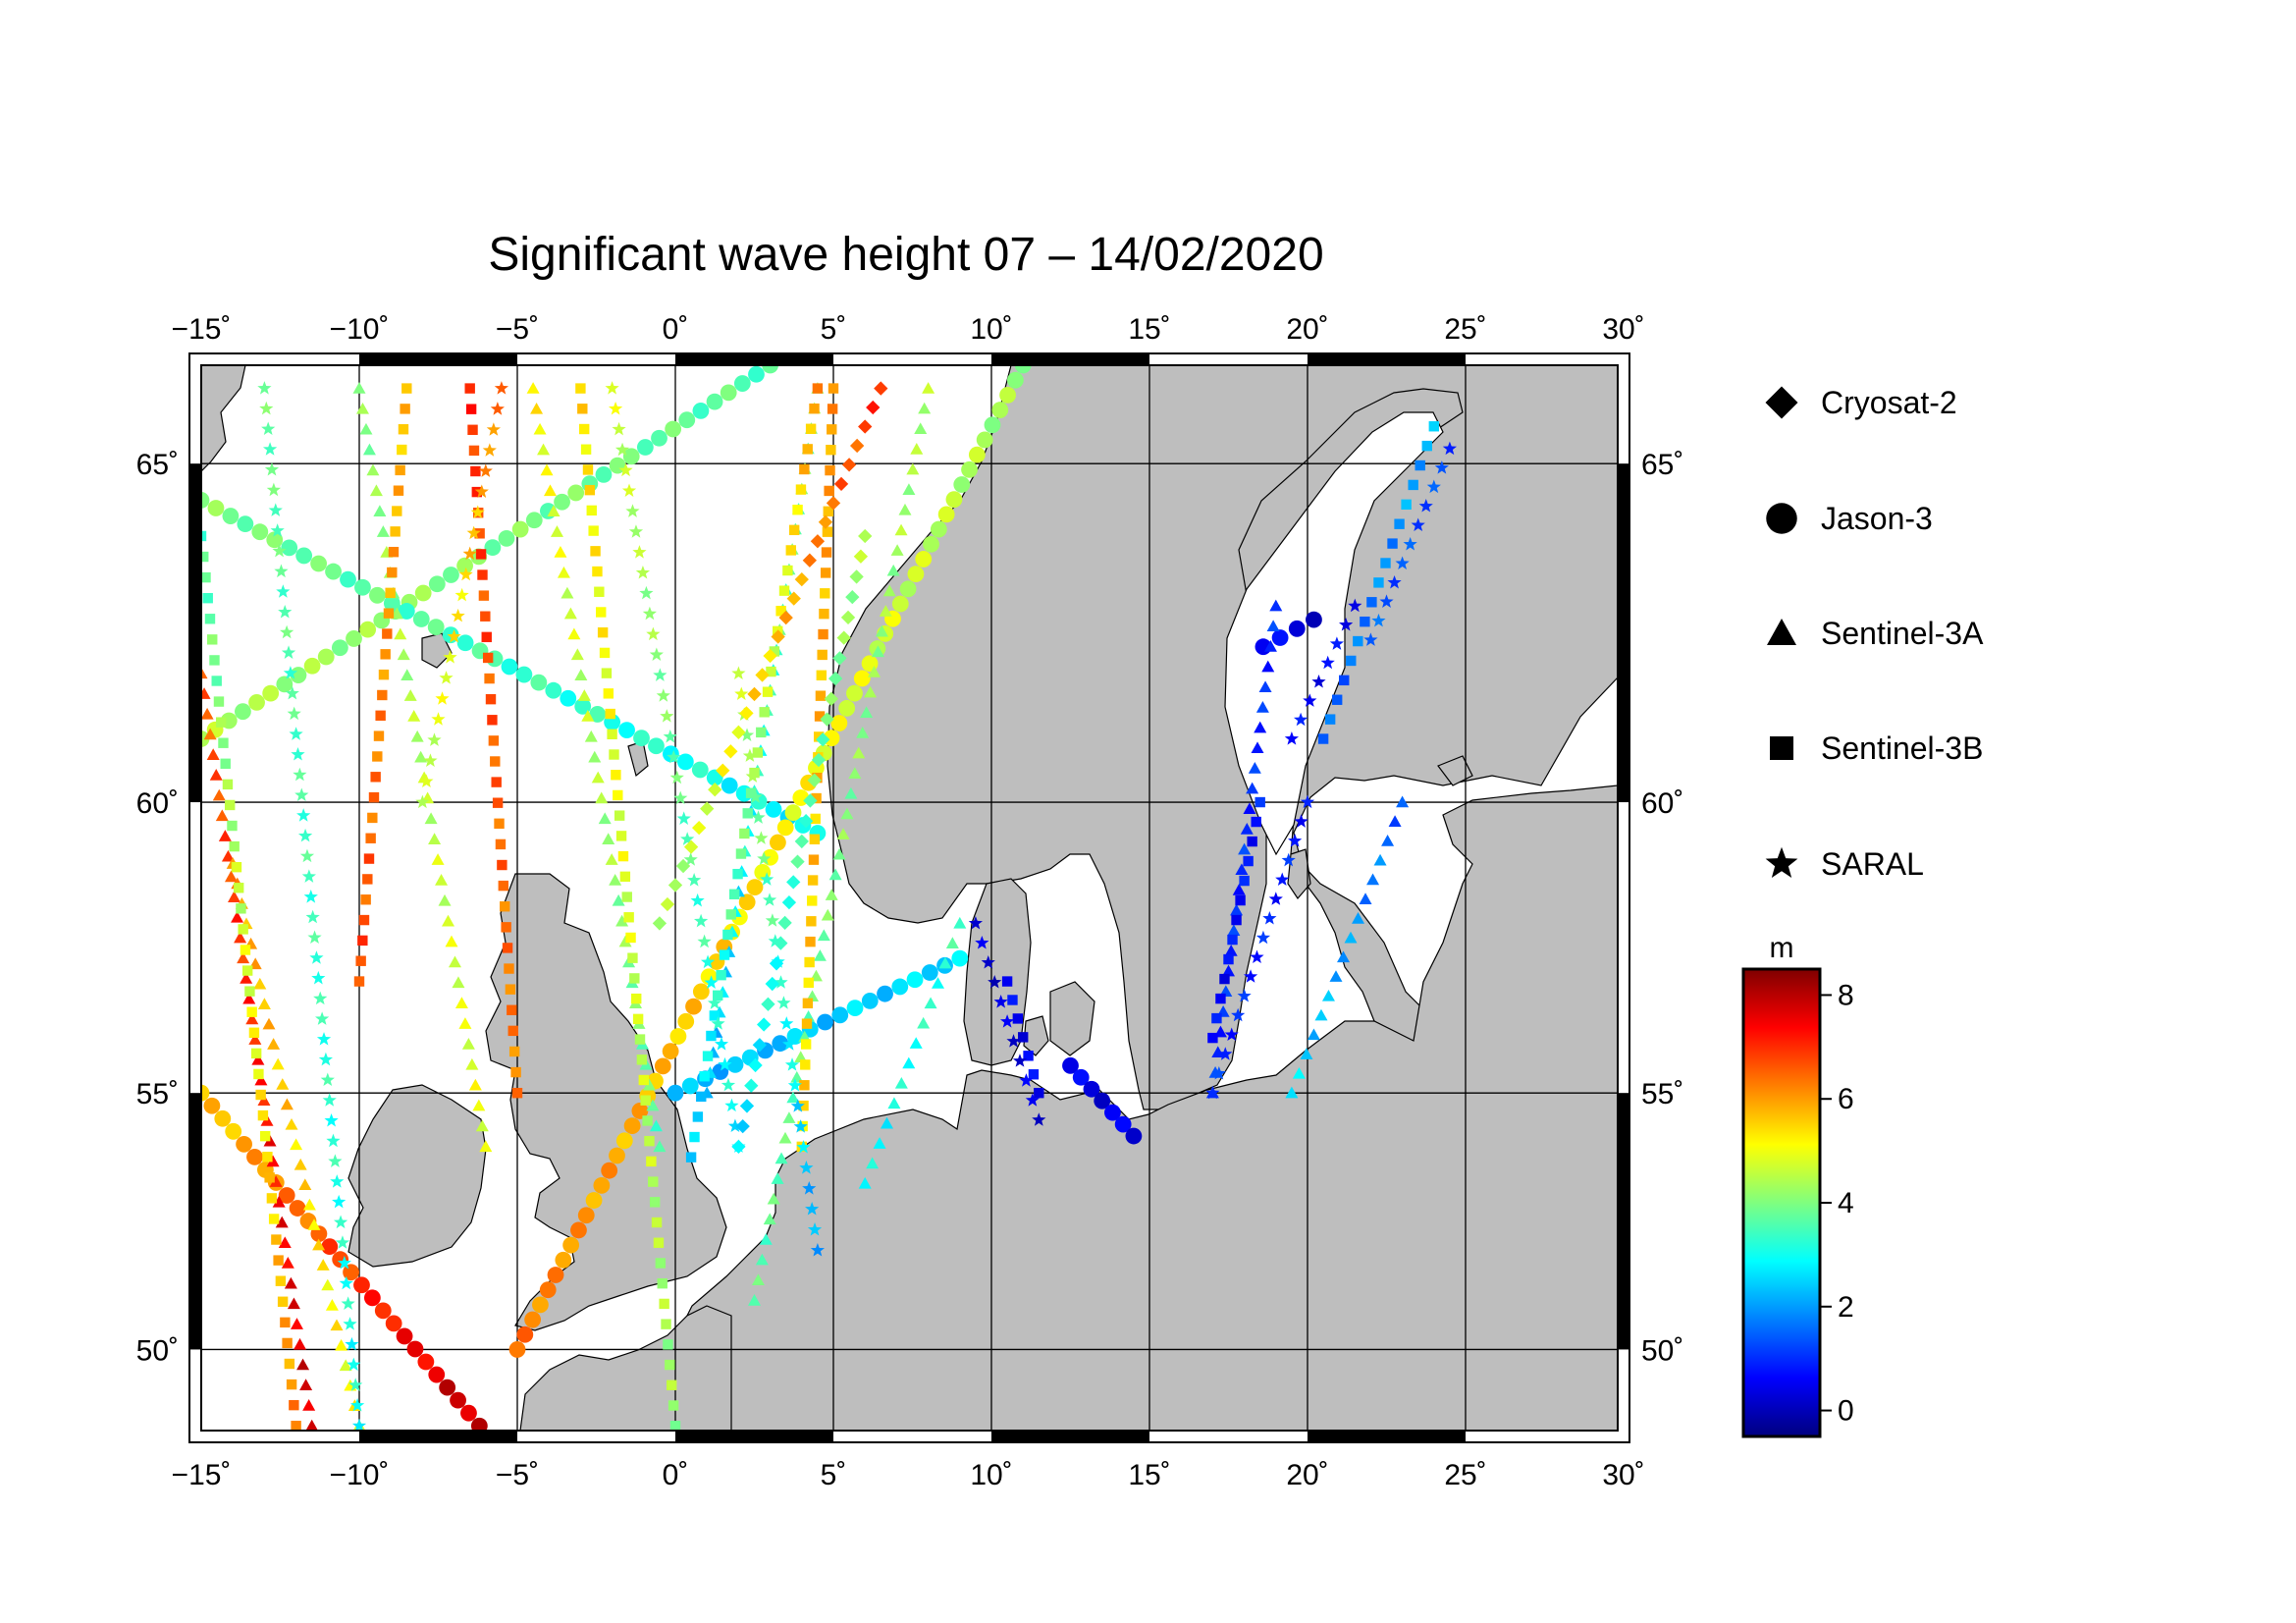 This screenshot has width=2296, height=1623. What do you see at coordinates (1873, 864) in the screenshot?
I see `legend-label: SARAL` at bounding box center [1873, 864].